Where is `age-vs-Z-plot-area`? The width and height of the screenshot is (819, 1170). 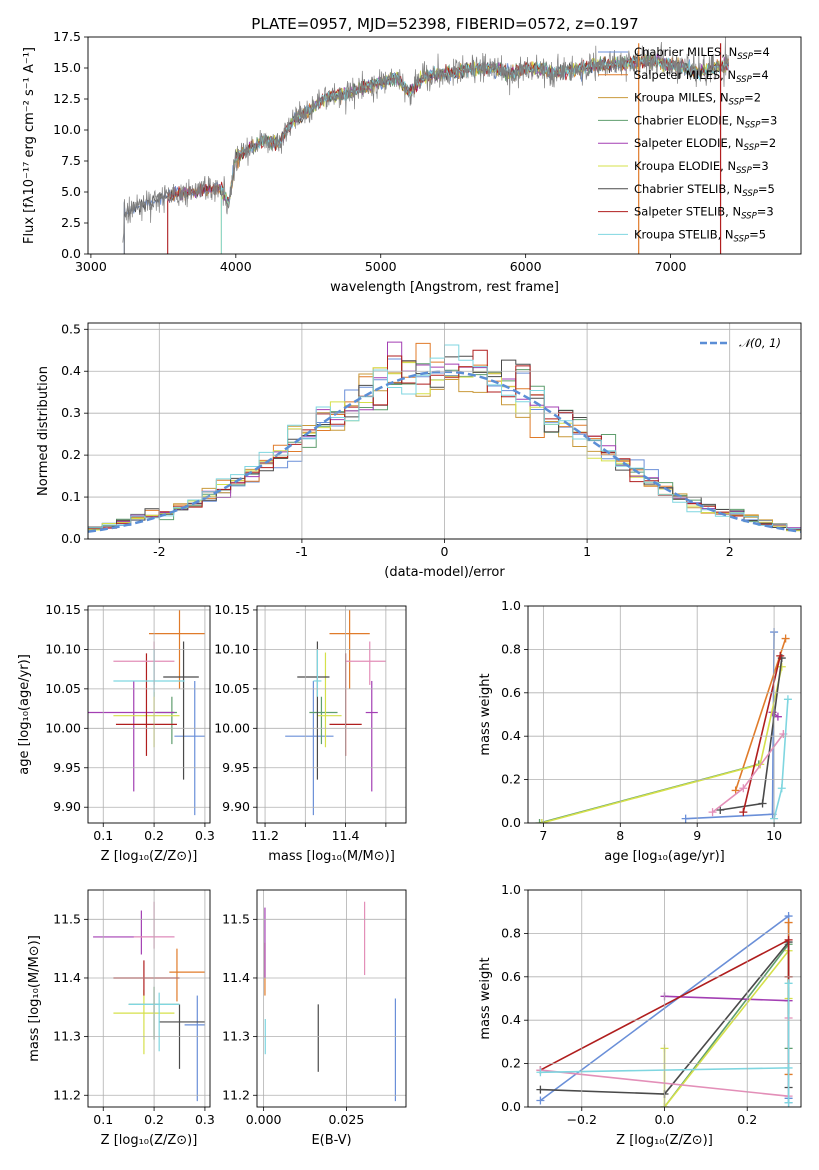
age-vs-Z-plot-area is located at coordinates (146, 712).